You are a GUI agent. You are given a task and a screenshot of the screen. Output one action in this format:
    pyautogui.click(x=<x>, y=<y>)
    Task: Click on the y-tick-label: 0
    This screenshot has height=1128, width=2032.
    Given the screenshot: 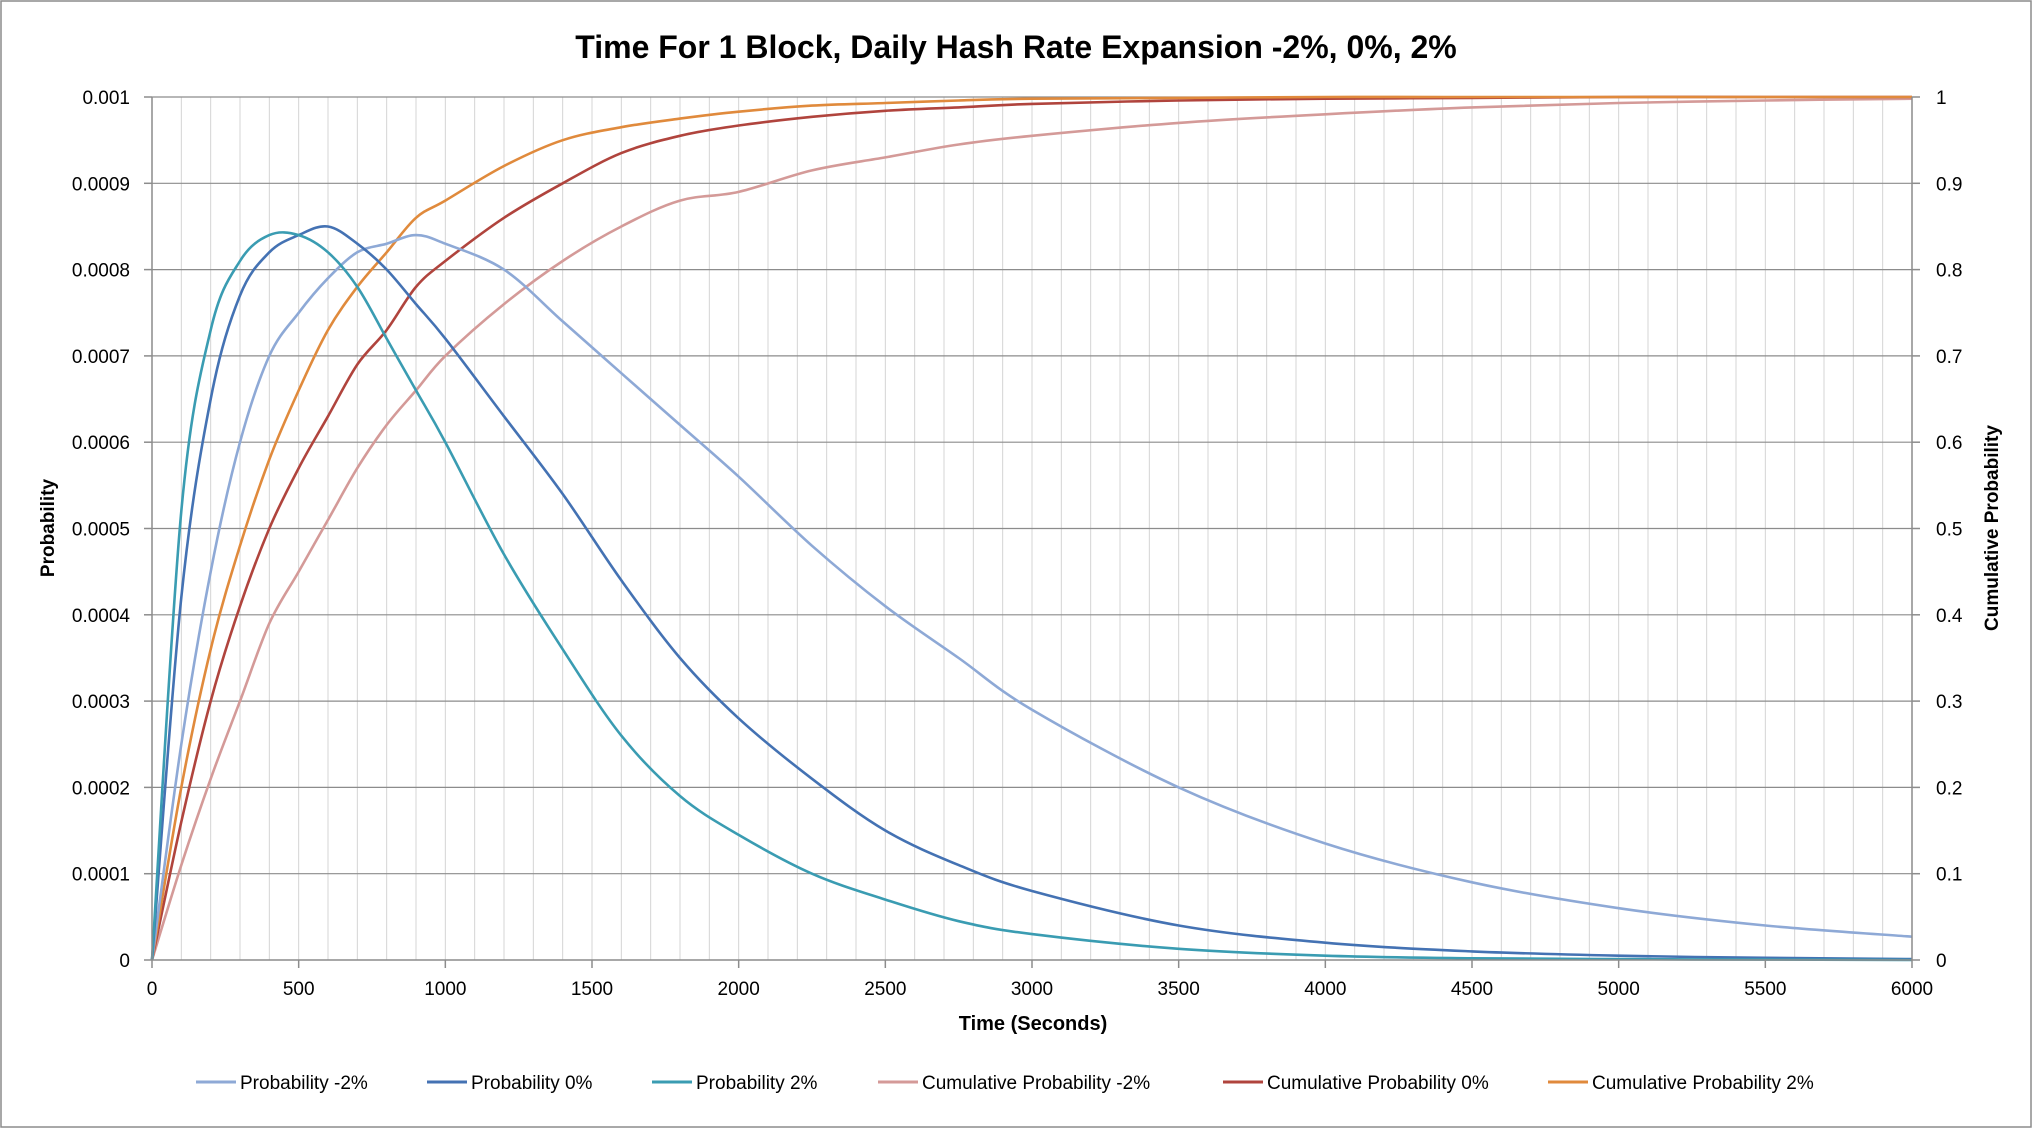 What is the action you would take?
    pyautogui.click(x=124, y=961)
    